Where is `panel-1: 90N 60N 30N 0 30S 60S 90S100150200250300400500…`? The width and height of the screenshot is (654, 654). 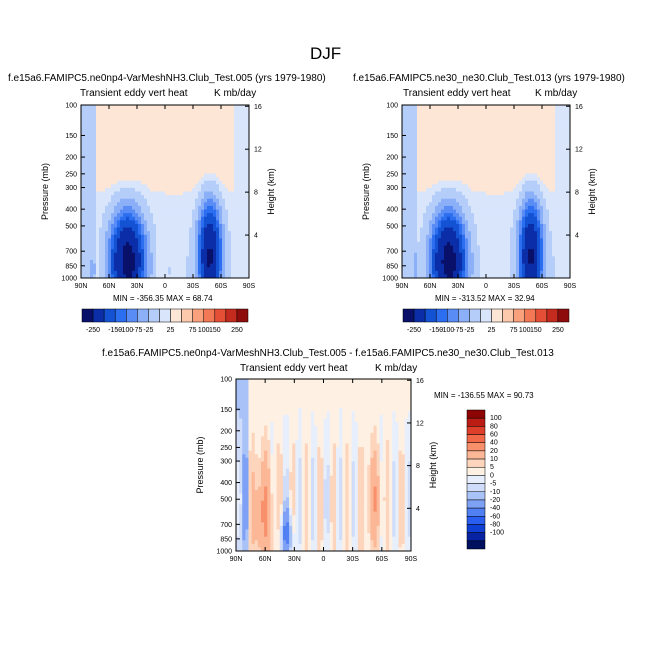 panel-1: 90N 60N 30N 0 30S 60S 90S100150200250300400500… is located at coordinates (158, 219).